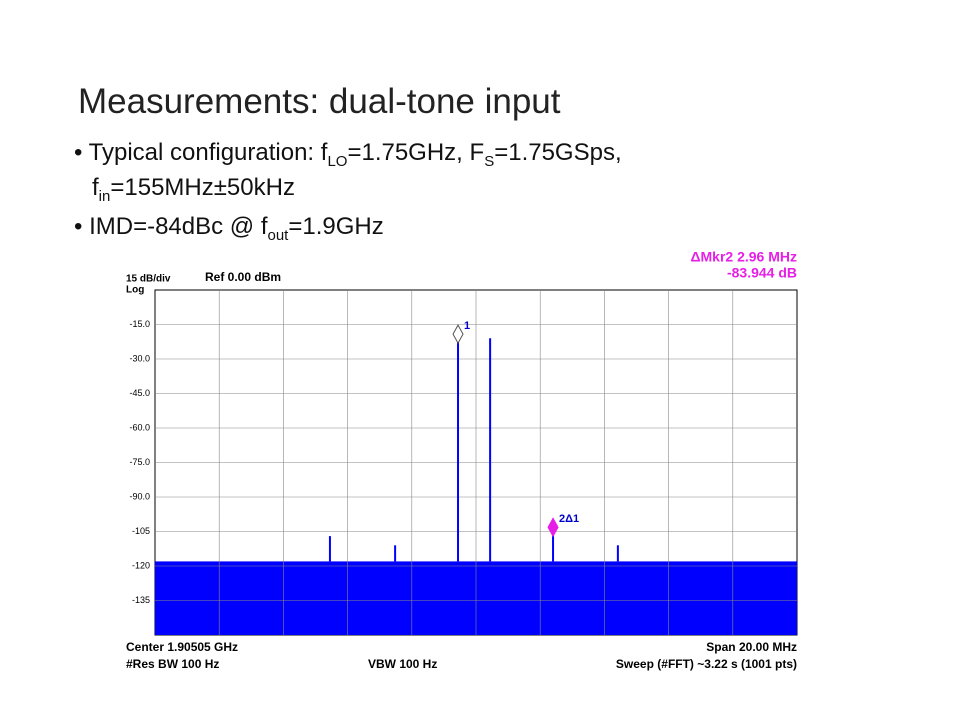 The image size is (960, 720). I want to click on marker-readout: ΔMkr2 2.96 MHz, so click(743, 257).